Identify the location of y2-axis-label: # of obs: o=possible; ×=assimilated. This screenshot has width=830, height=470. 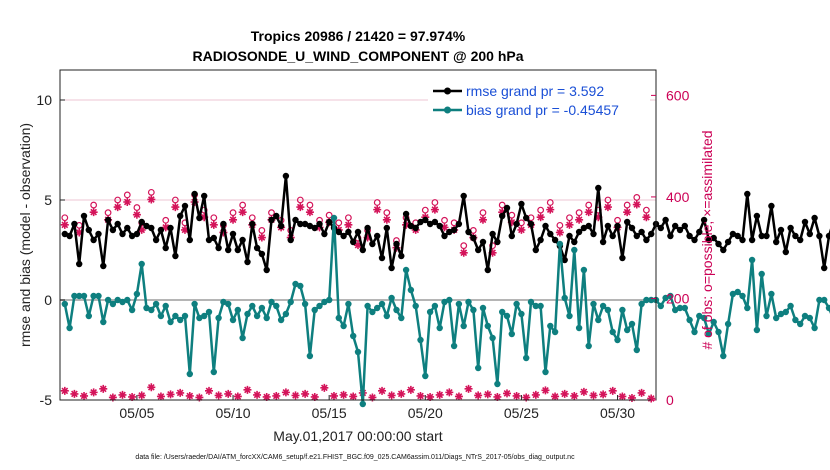
(707, 239).